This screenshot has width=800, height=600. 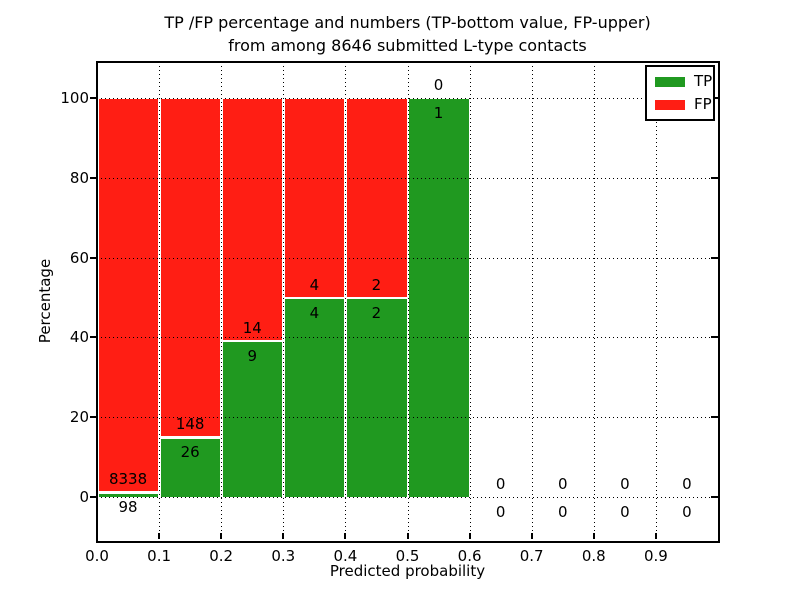 What do you see at coordinates (407, 556) in the screenshot?
I see `x-tick-label-0.5: 0.5` at bounding box center [407, 556].